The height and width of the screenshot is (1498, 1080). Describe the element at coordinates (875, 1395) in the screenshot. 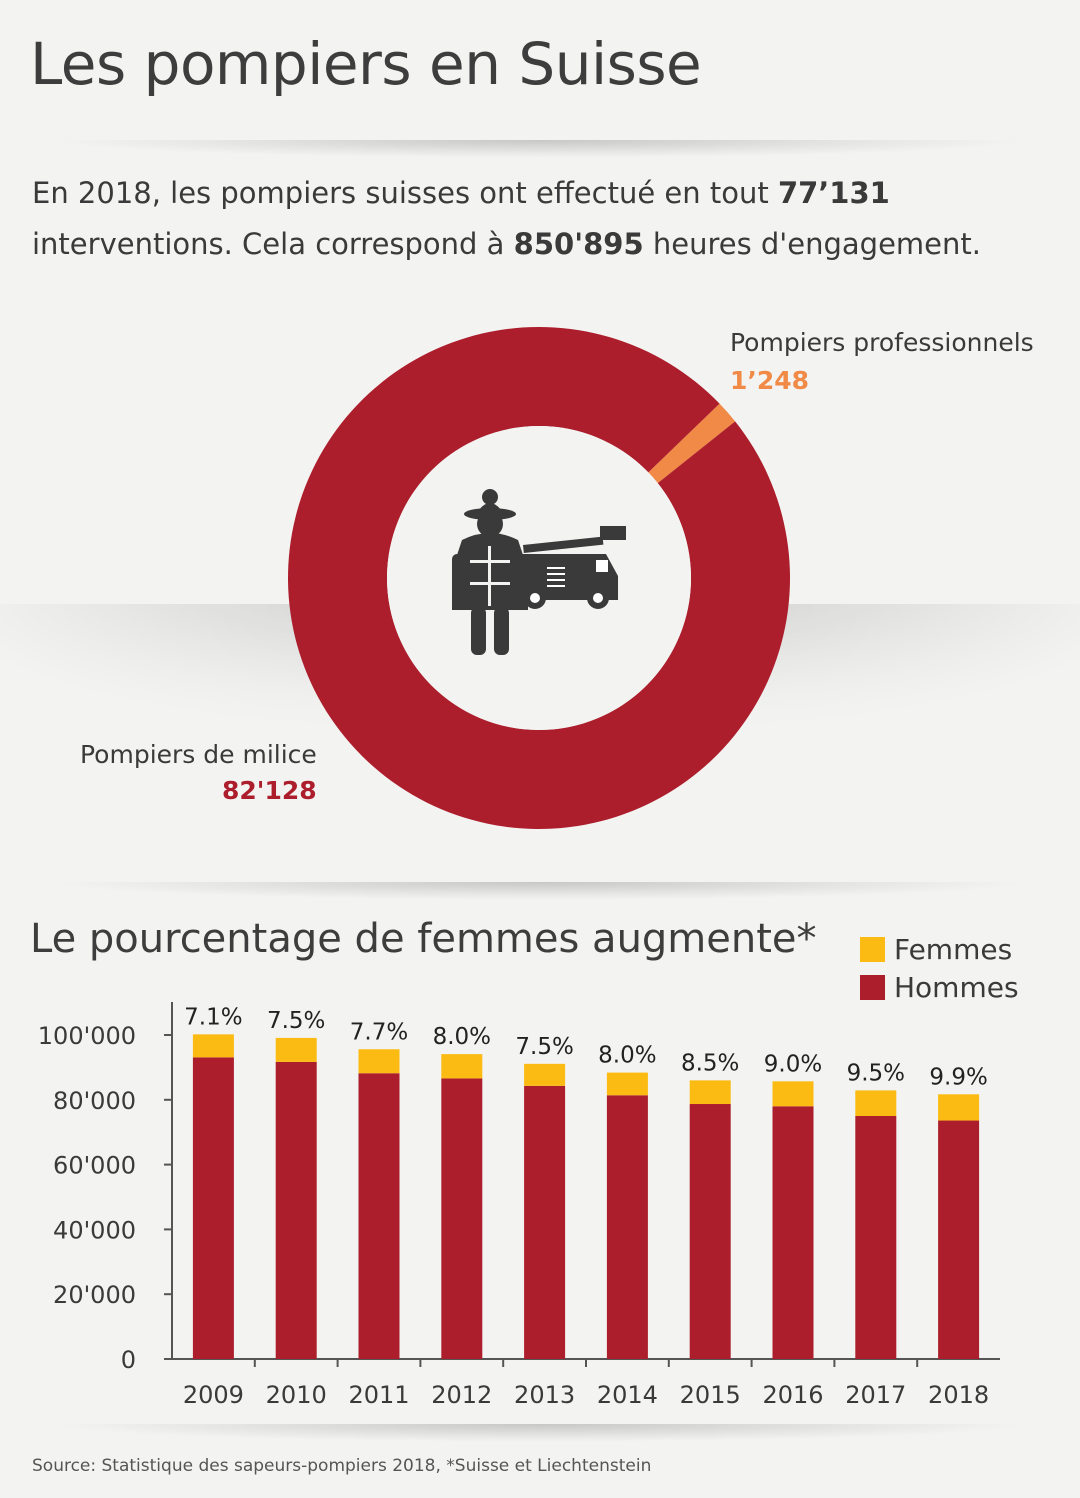

I see `x-tick-label: 2017` at that location.